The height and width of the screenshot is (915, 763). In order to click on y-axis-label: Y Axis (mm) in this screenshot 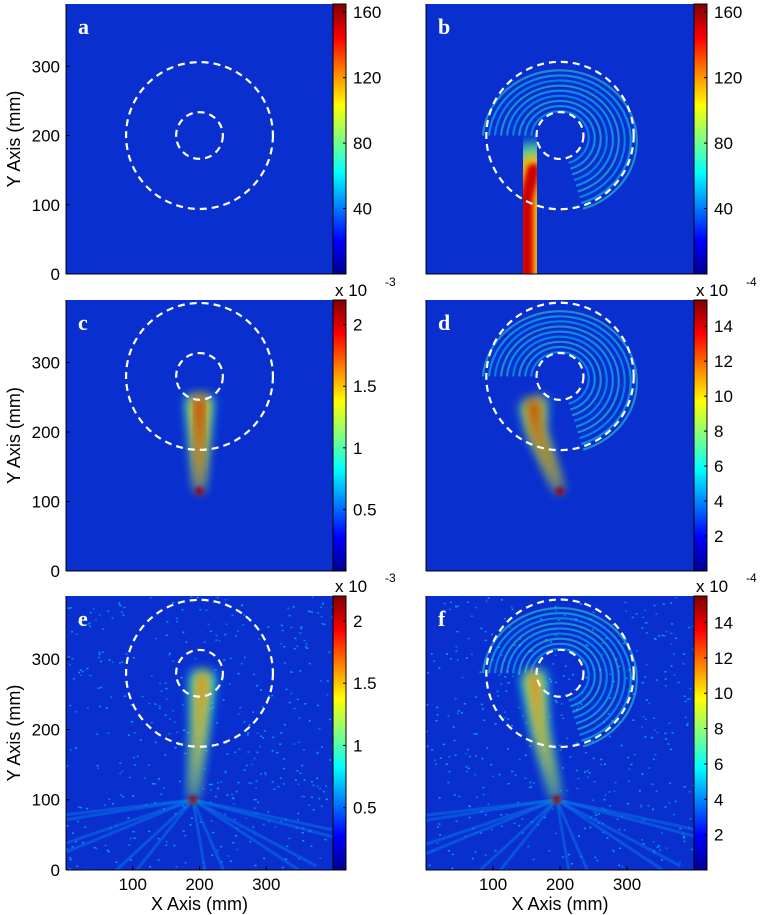, I will do `click(14, 139)`.